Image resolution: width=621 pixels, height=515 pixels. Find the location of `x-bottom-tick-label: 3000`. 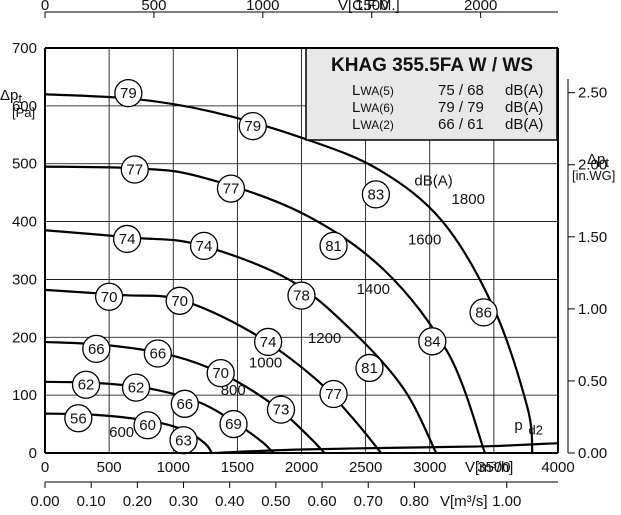

x-bottom-tick-label: 3000 is located at coordinates (429, 467).